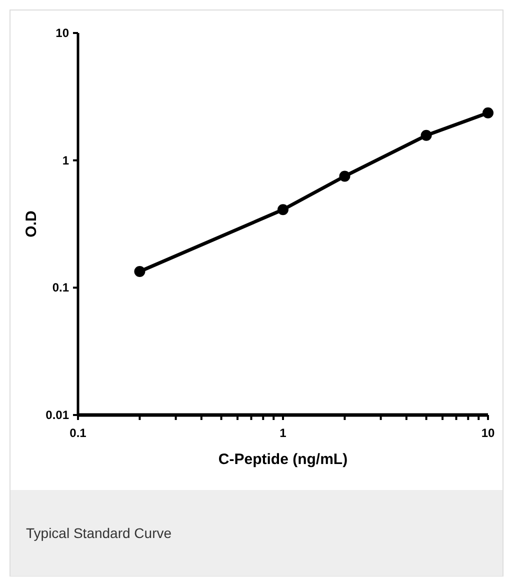 Image resolution: width=508 pixels, height=577 pixels. Describe the element at coordinates (66, 160) in the screenshot. I see `y-tick-label: 1` at that location.